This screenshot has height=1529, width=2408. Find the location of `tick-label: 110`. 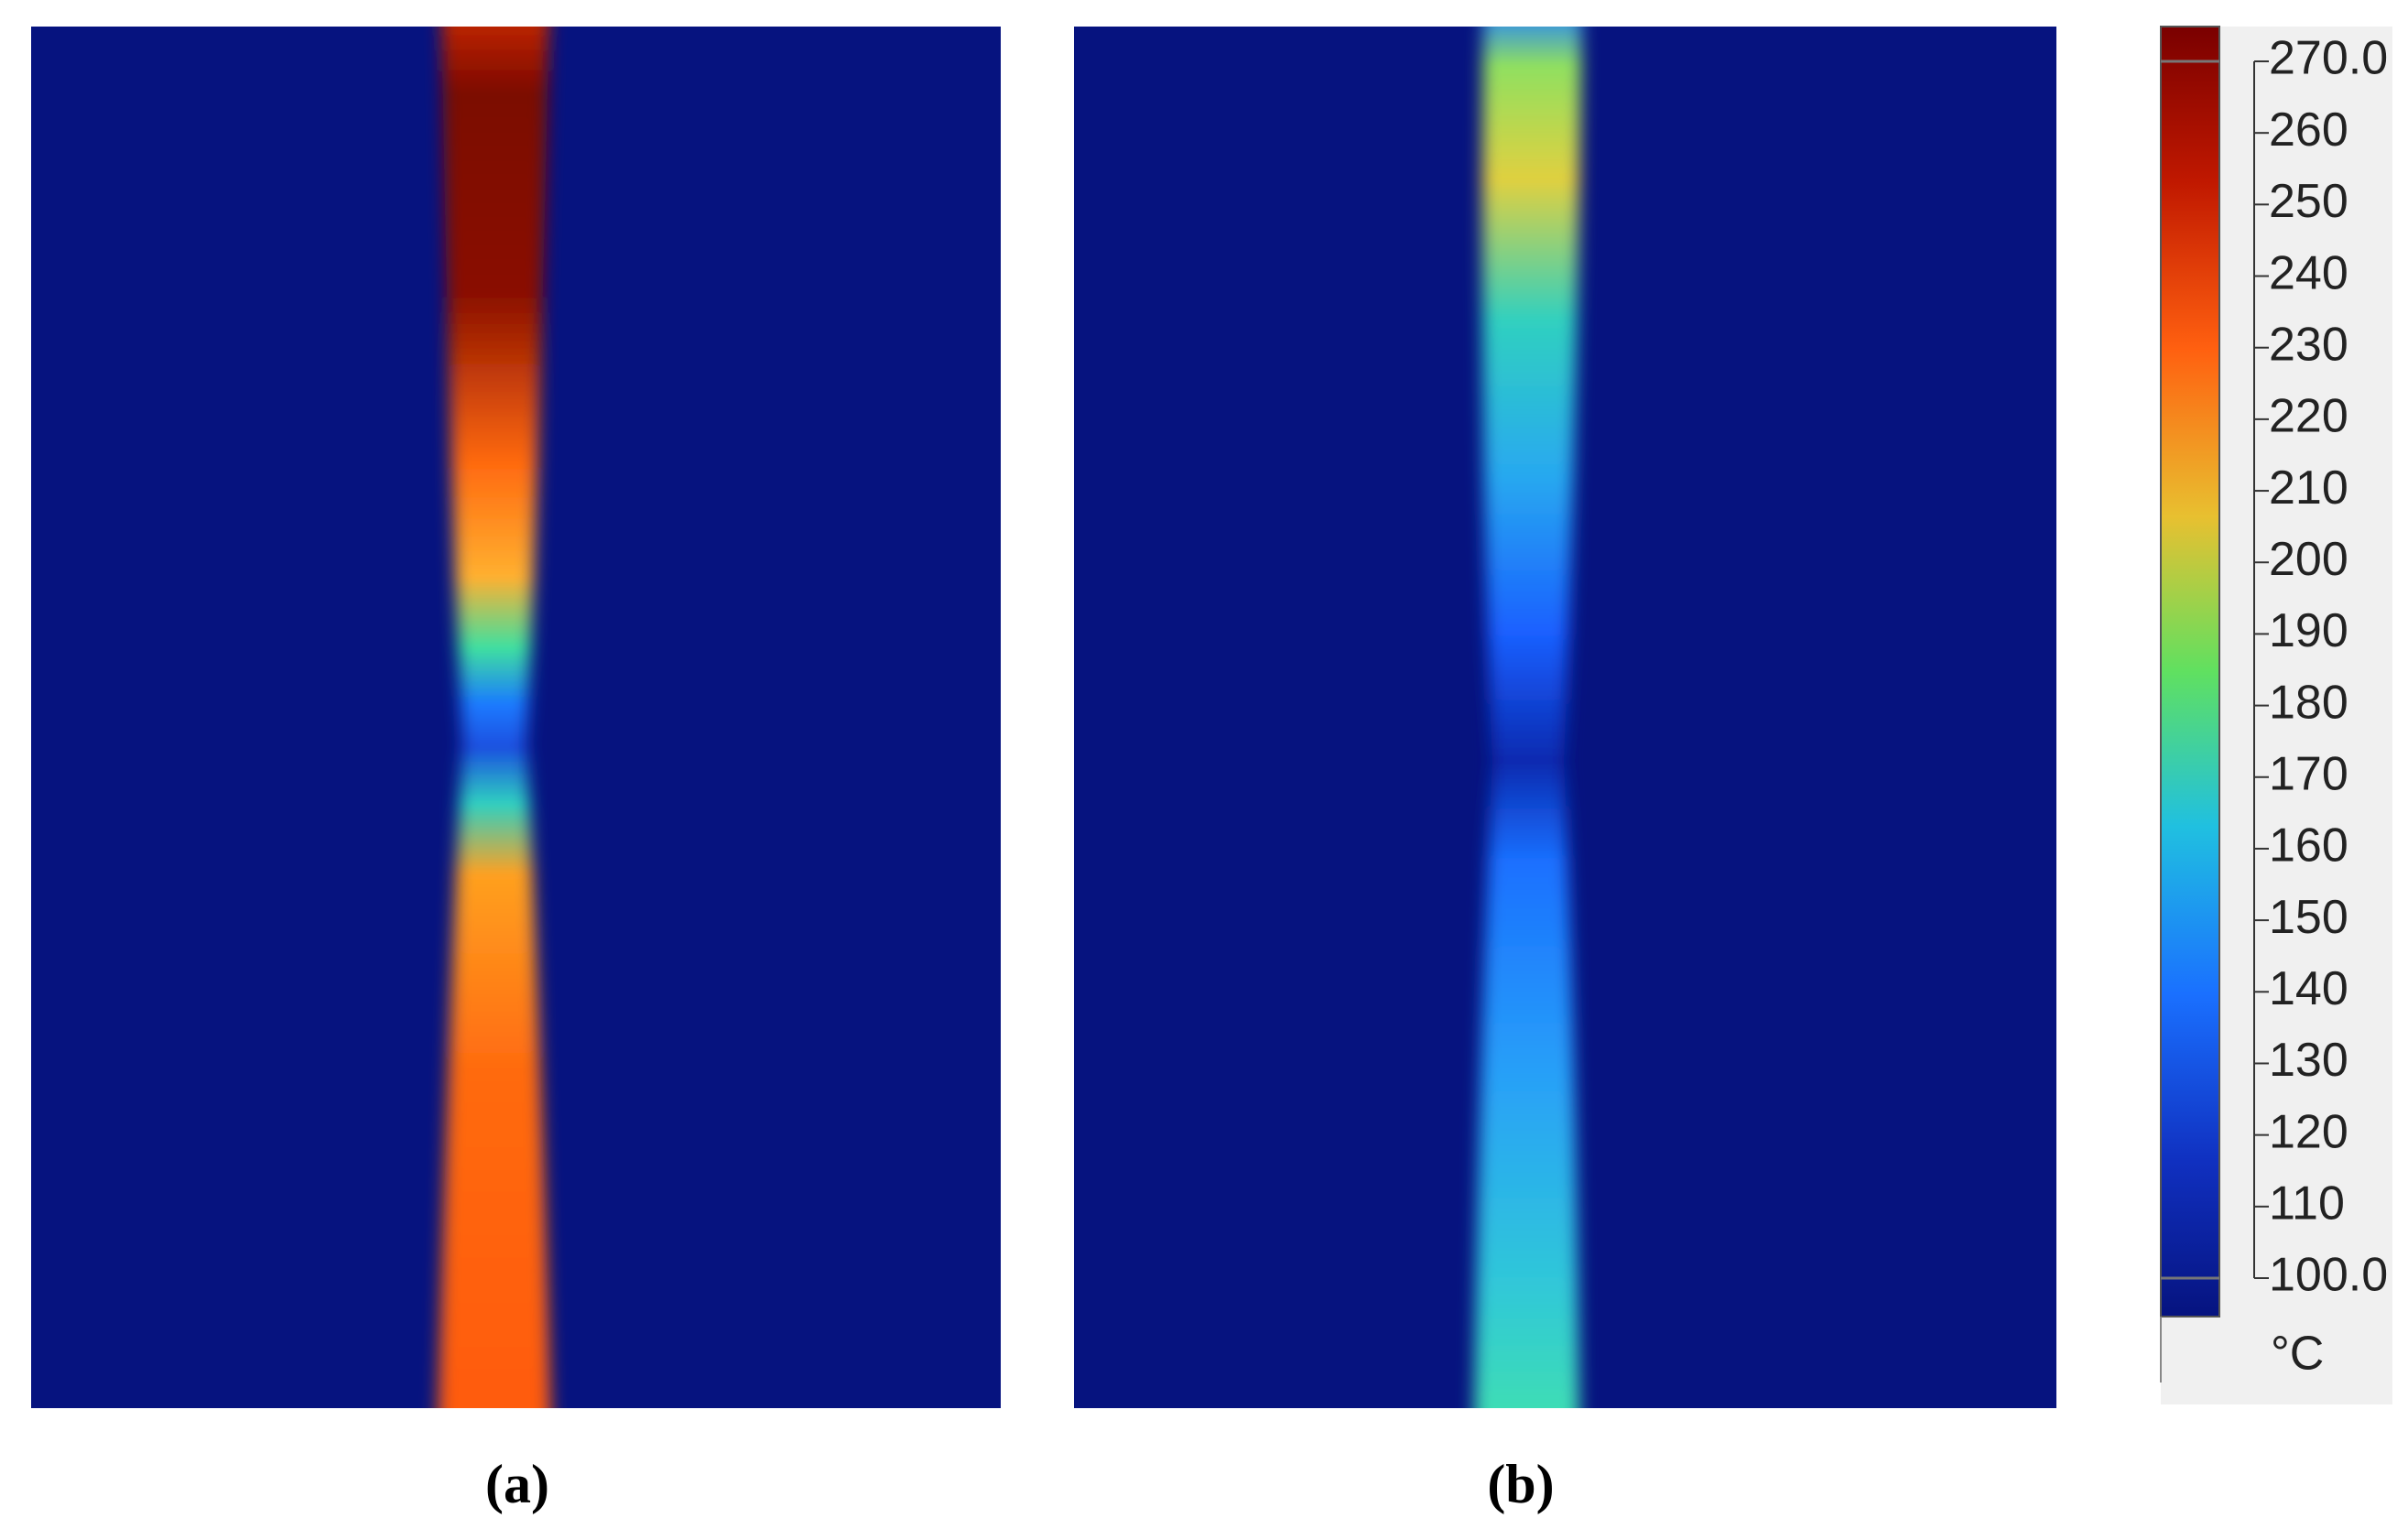

tick-label: 110 is located at coordinates (2307, 1204).